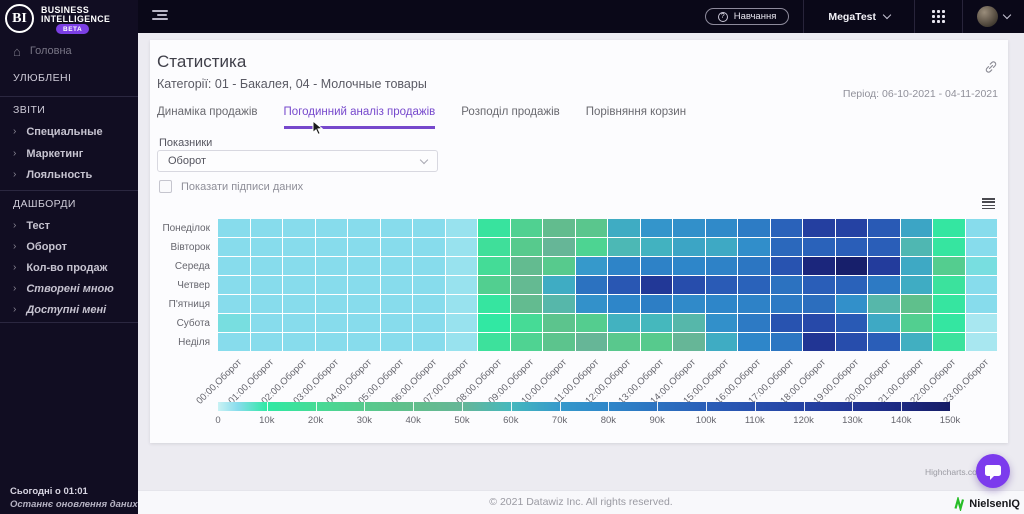 This screenshot has height=514, width=1024. What do you see at coordinates (42, 78) in the screenshot?
I see `sidebar-section-favorites: УЛЮБЛЕНІ` at bounding box center [42, 78].